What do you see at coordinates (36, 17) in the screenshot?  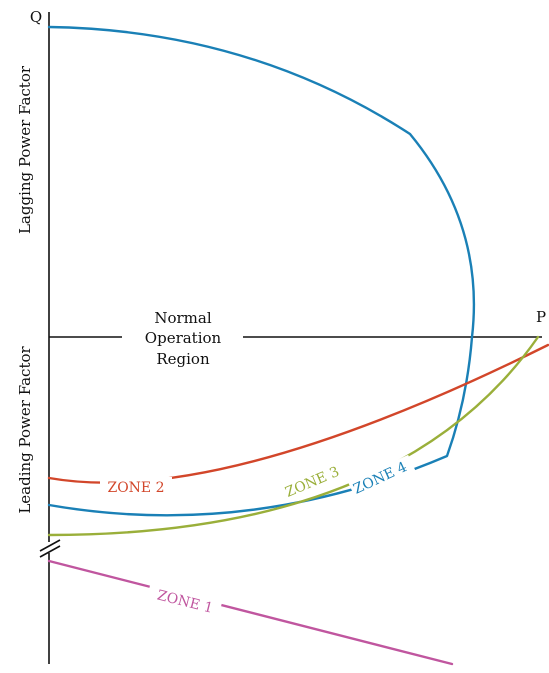 I see `q-axis-label: Q` at bounding box center [36, 17].